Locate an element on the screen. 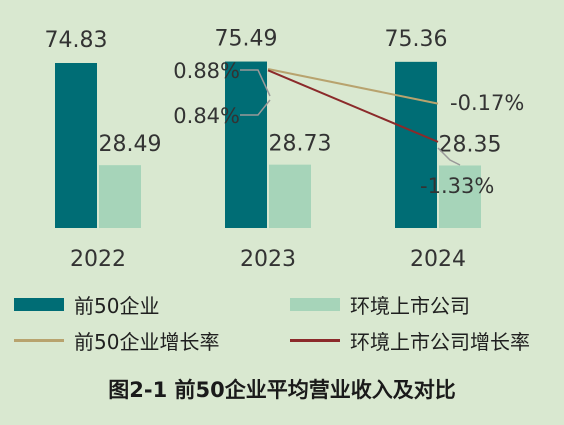 The height and width of the screenshot is (425, 564). bar-label-top50-2024: 75.36 is located at coordinates (416, 39).